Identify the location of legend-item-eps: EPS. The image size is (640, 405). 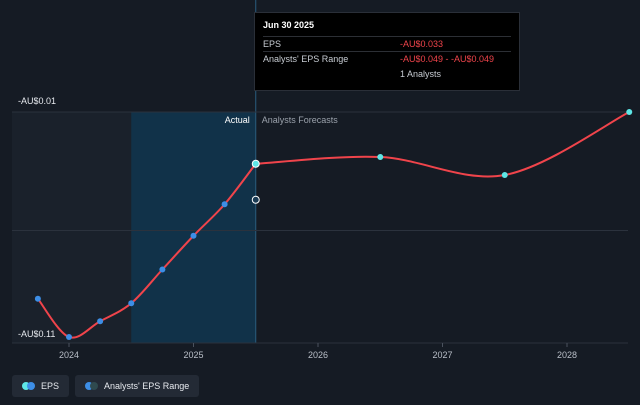
(41, 386).